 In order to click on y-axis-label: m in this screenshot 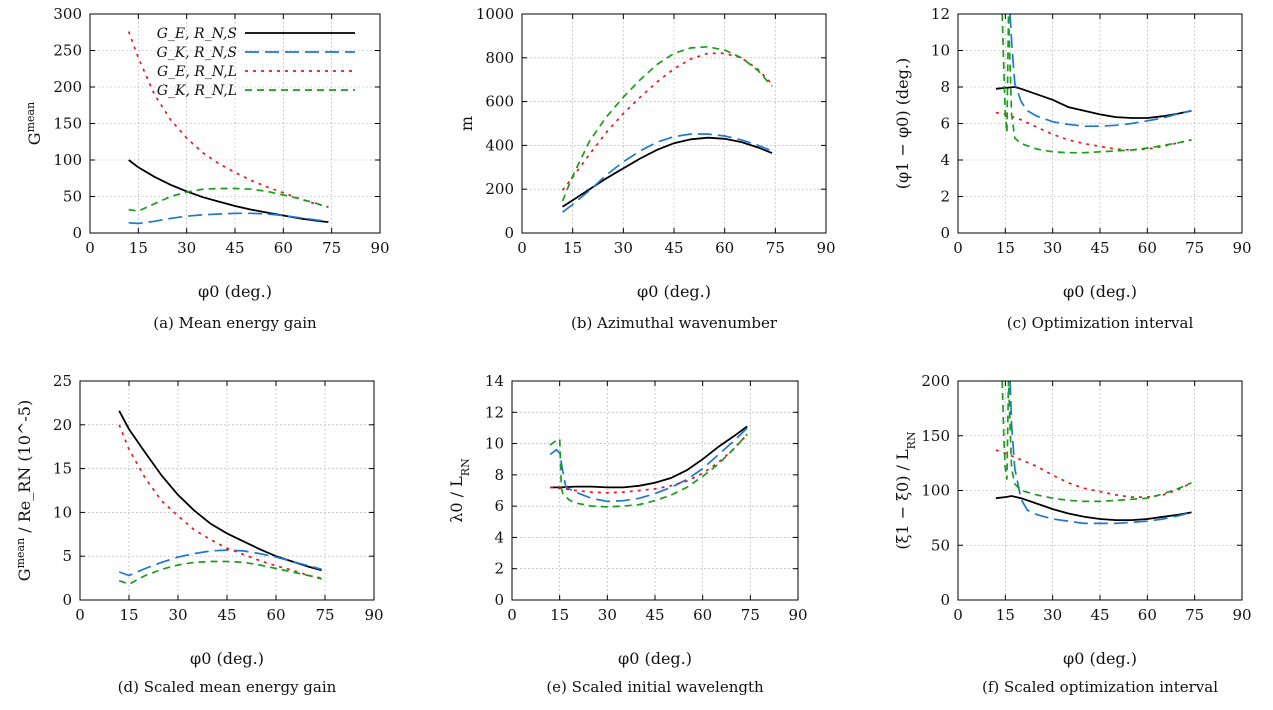, I will do `click(466, 123)`.